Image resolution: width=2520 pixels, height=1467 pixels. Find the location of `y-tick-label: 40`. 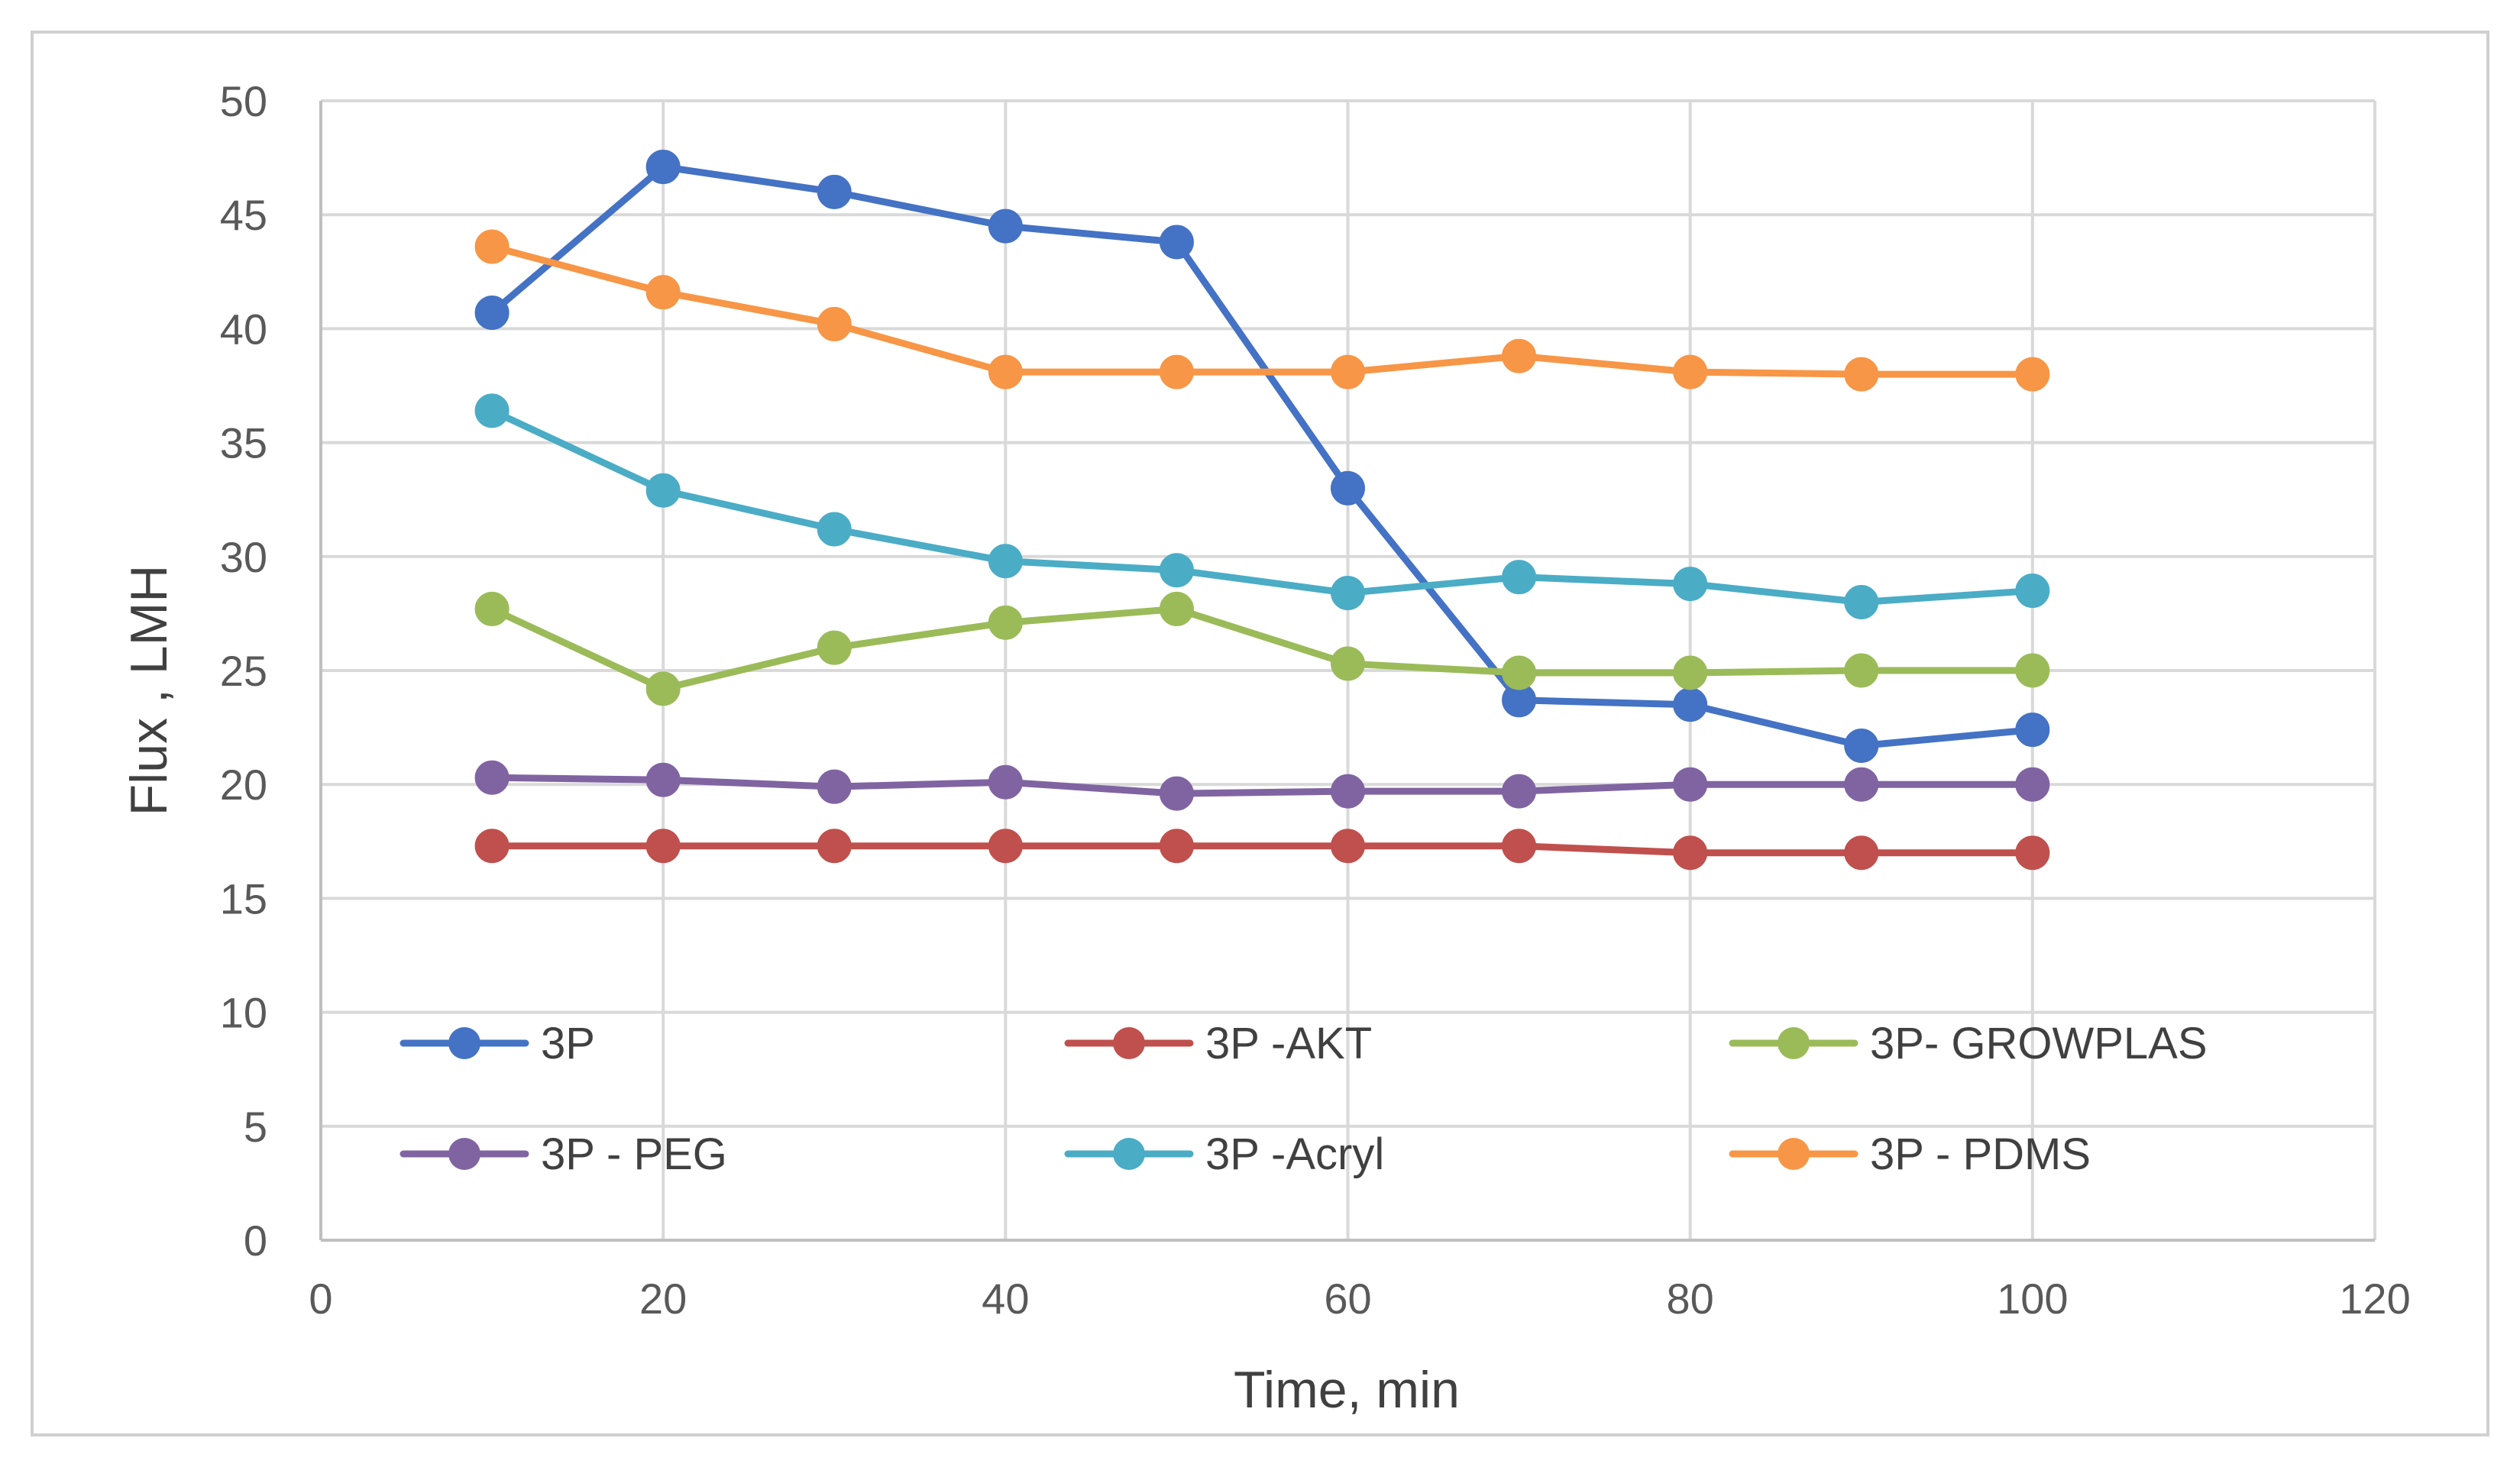

y-tick-label: 40 is located at coordinates (244, 329).